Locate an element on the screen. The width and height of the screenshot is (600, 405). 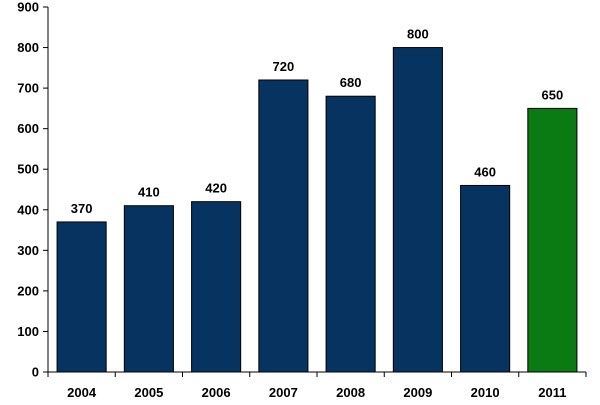
bar-2005 is located at coordinates (148, 289).